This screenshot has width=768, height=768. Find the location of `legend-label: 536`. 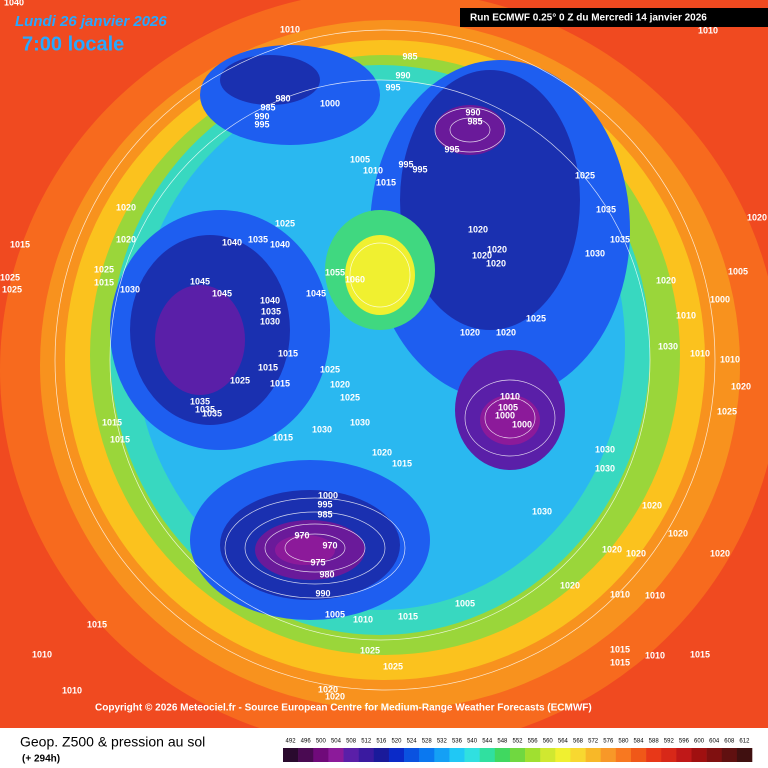

legend-label: 536 is located at coordinates (457, 742).